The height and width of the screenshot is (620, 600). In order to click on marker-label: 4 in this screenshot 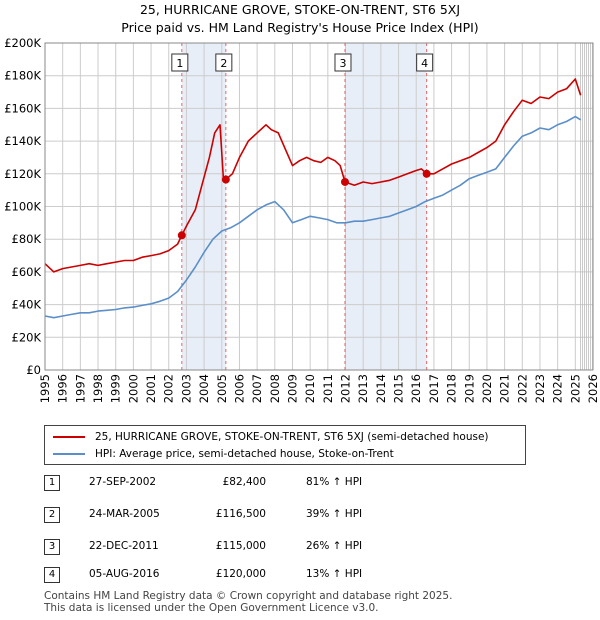, I will do `click(424, 63)`.